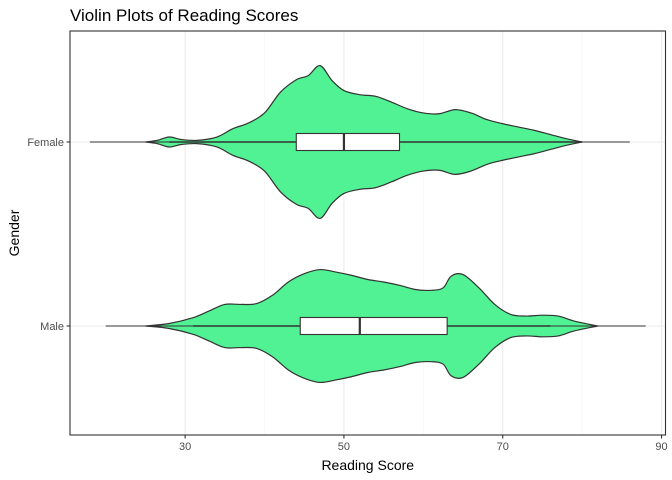 This screenshot has width=672, height=480. I want to click on chart-title: Violin Plots of Reading Scores, so click(184, 15).